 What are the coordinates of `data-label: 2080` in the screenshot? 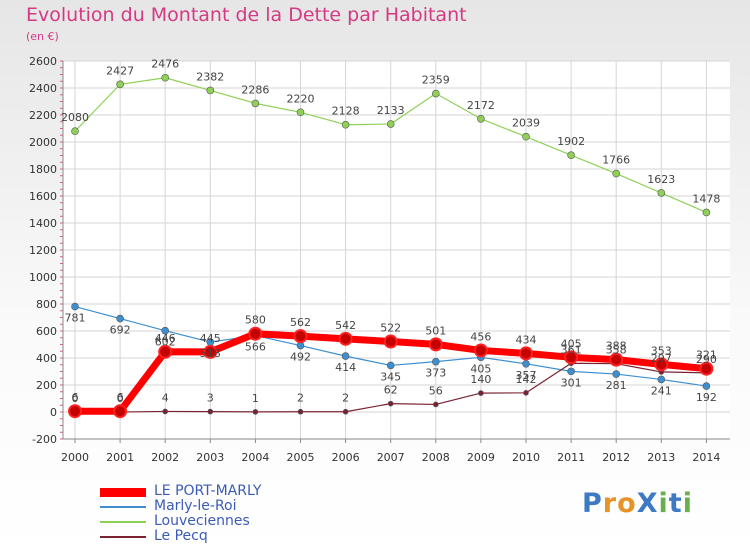 It's located at (75, 117).